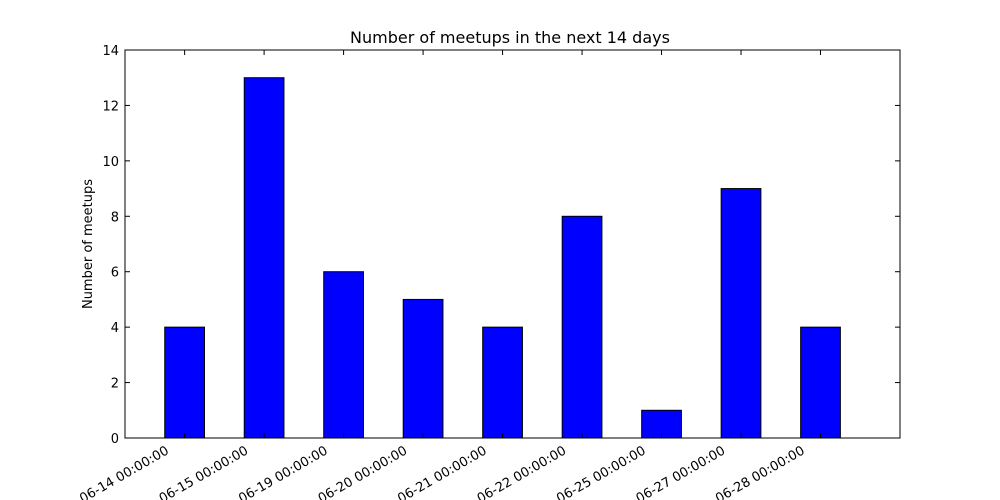 The width and height of the screenshot is (1000, 500). What do you see at coordinates (110, 162) in the screenshot?
I see `y-tick-label: 10` at bounding box center [110, 162].